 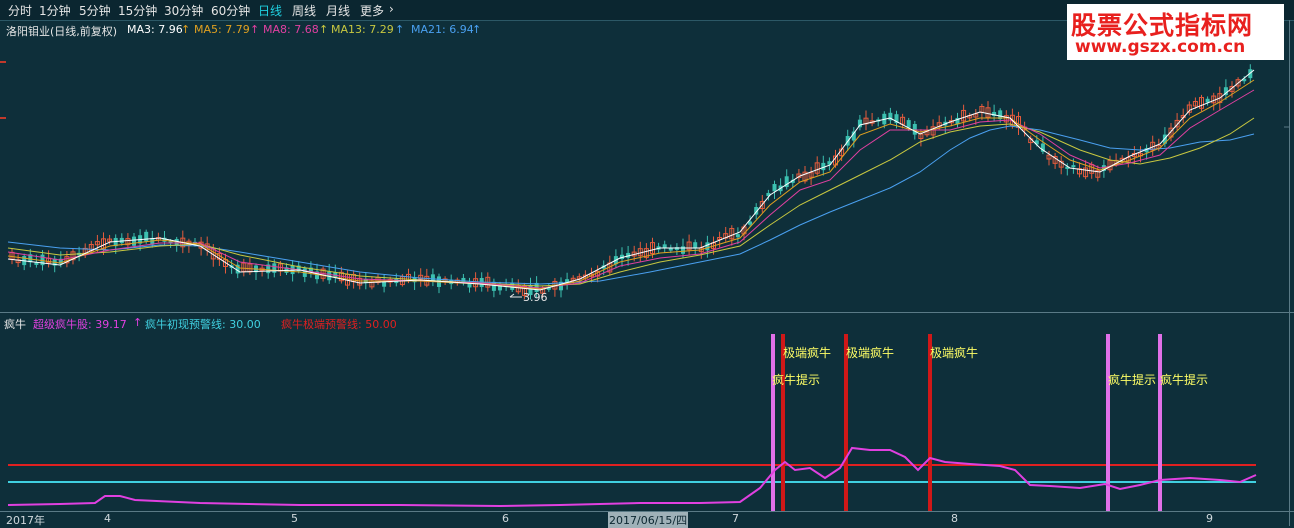 I want to click on watermark-url: www.gszx.com.cn, so click(x=1160, y=47).